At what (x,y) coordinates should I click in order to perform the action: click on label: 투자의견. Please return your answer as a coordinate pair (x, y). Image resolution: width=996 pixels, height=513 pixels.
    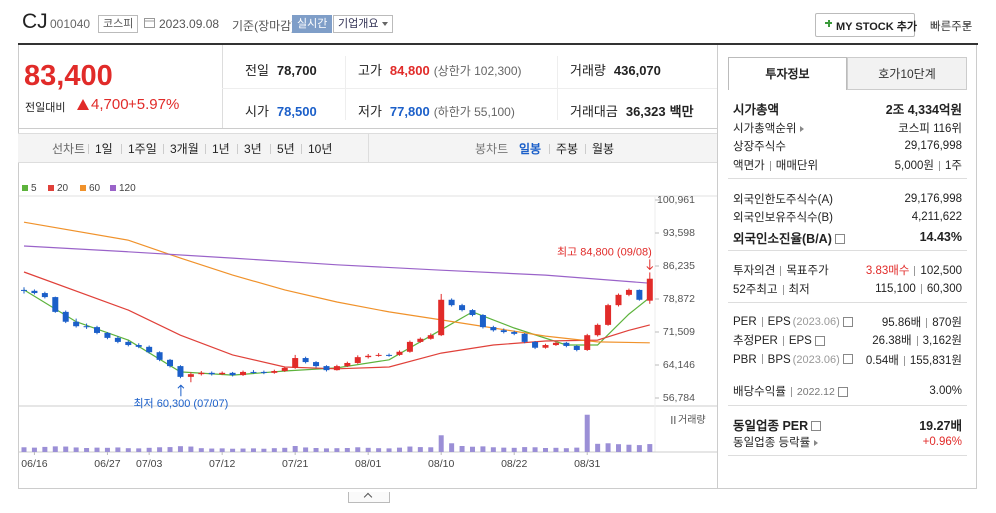
    Looking at the image, I should click on (754, 271).